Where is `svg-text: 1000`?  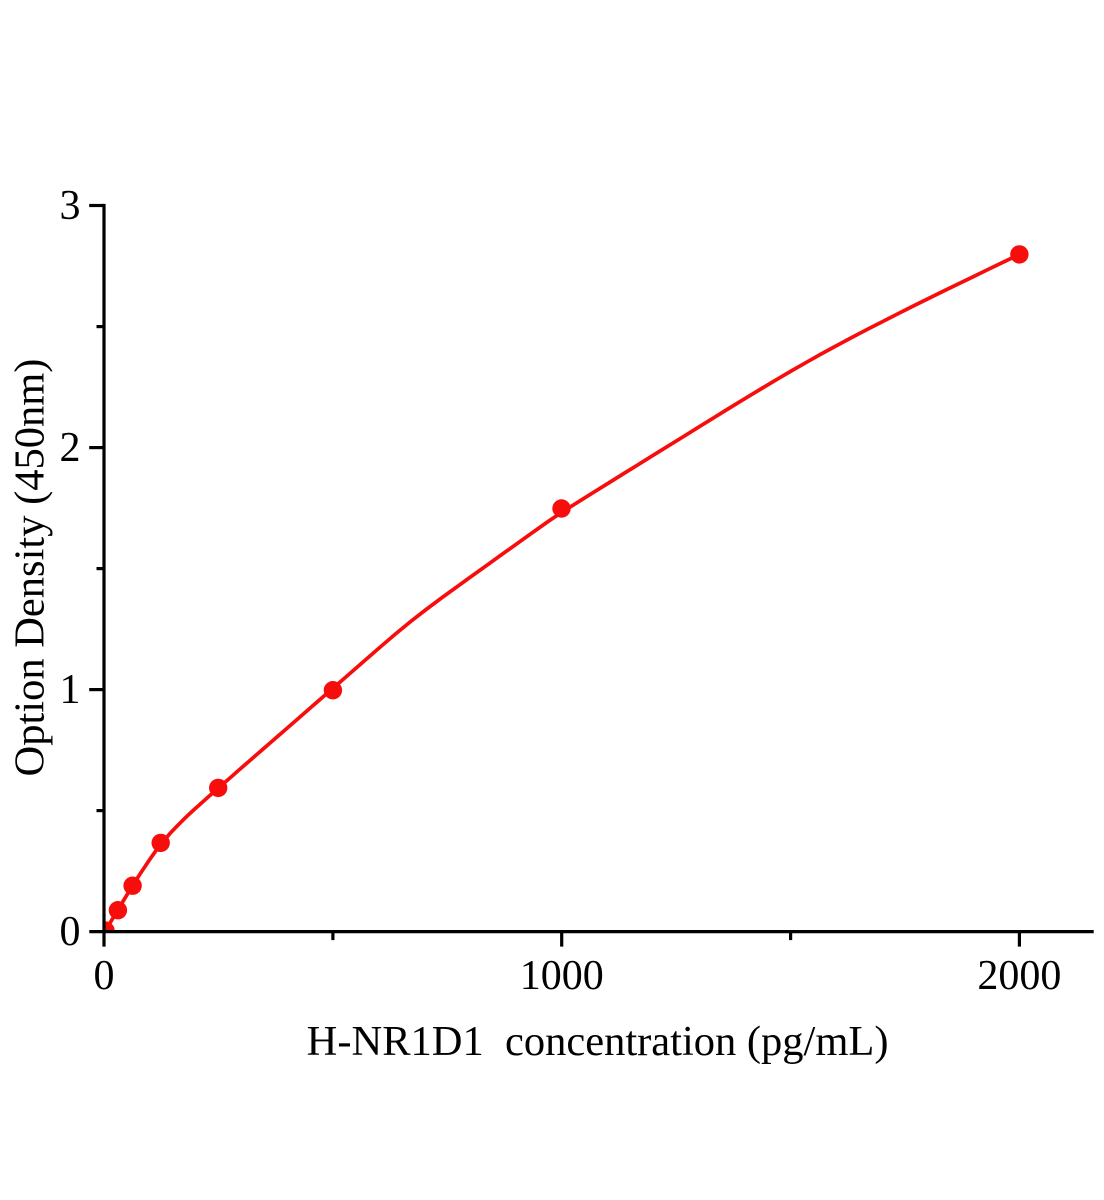 svg-text: 1000 is located at coordinates (562, 976).